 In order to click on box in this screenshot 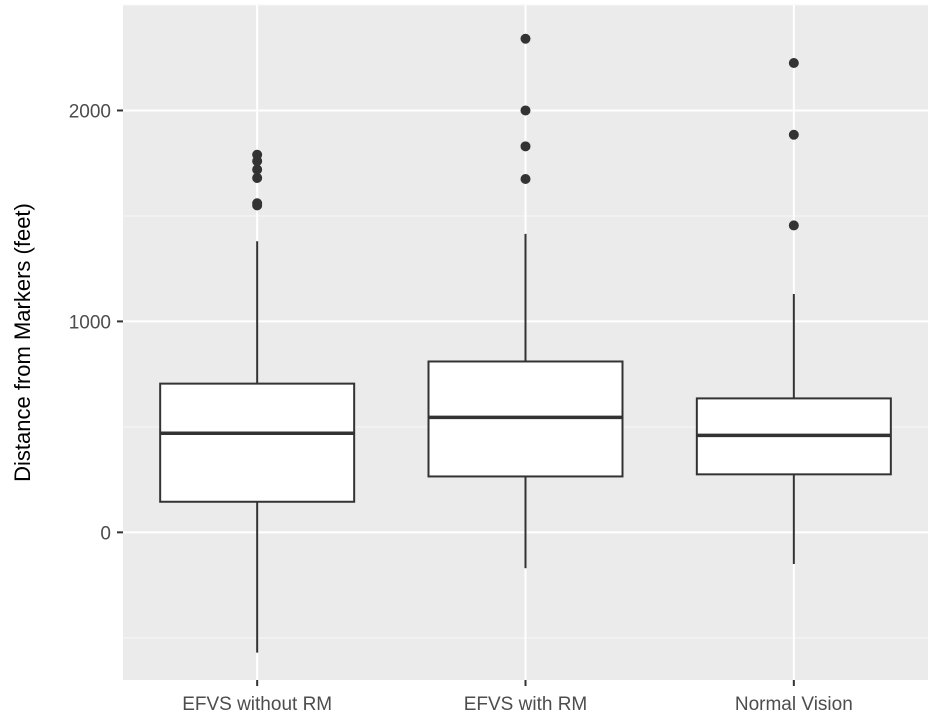, I will do `click(257, 442)`.